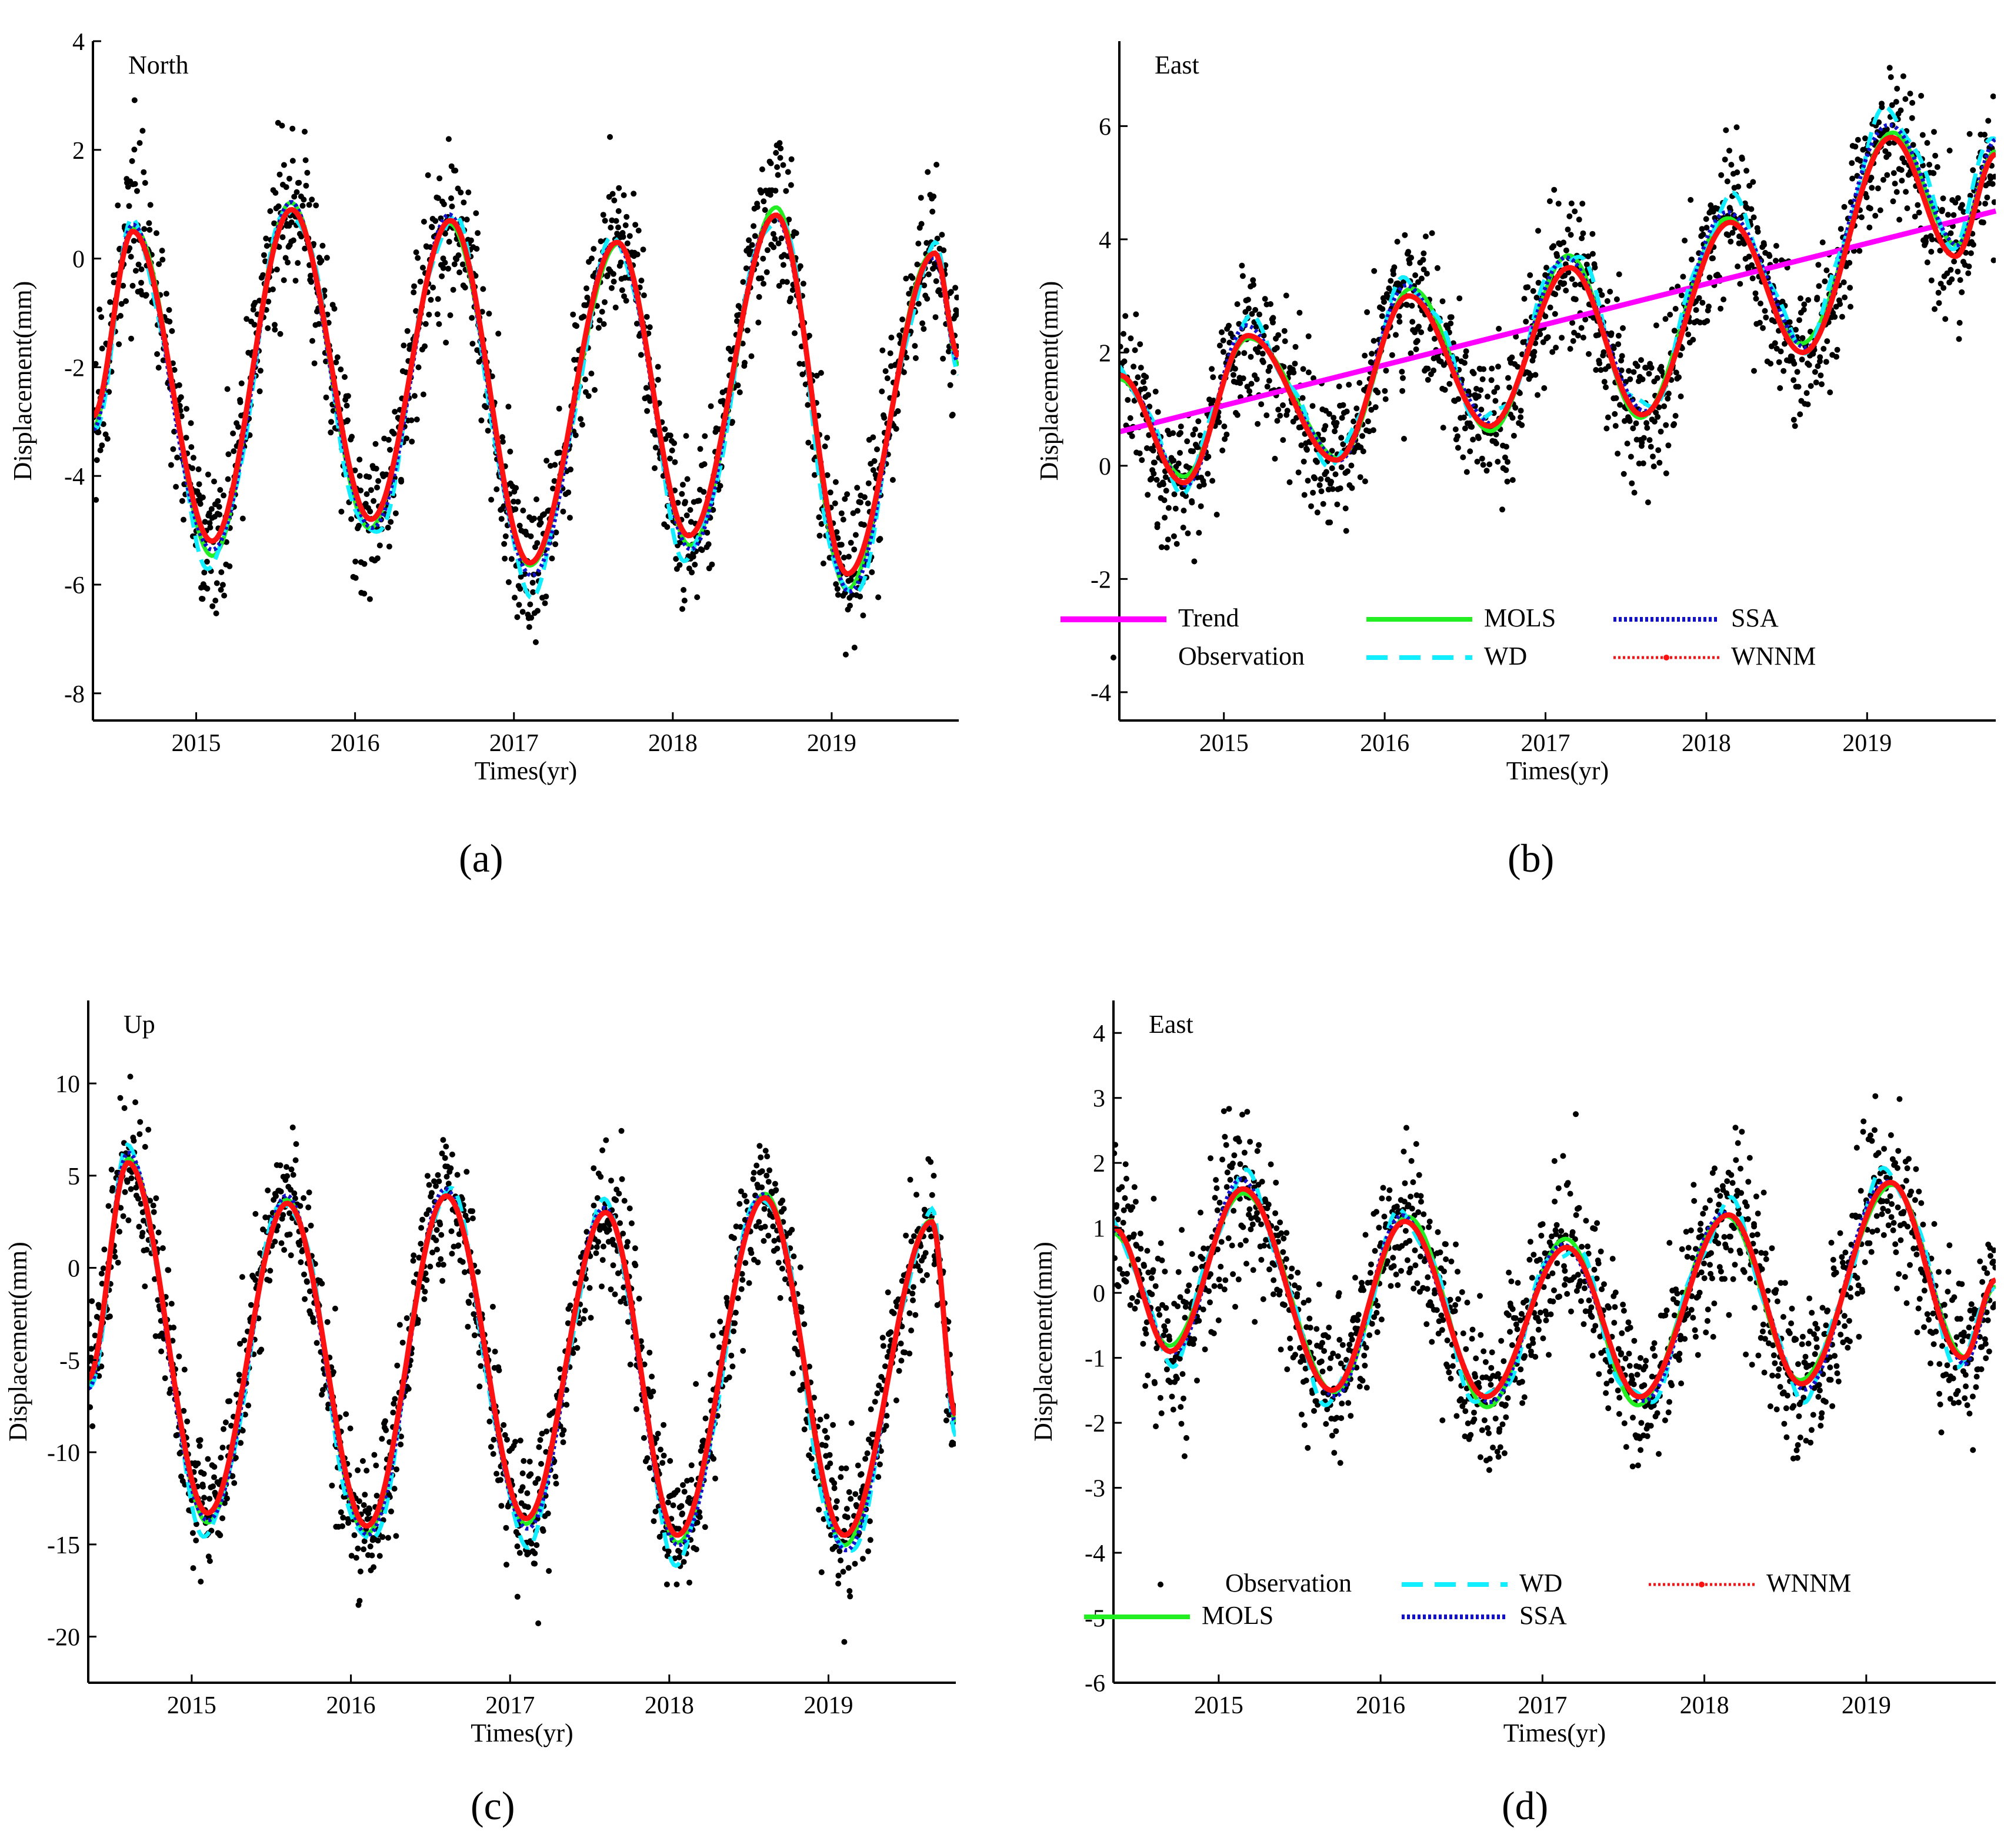  I want to click on legend-label-wnnm: WNNM, so click(1773, 656).